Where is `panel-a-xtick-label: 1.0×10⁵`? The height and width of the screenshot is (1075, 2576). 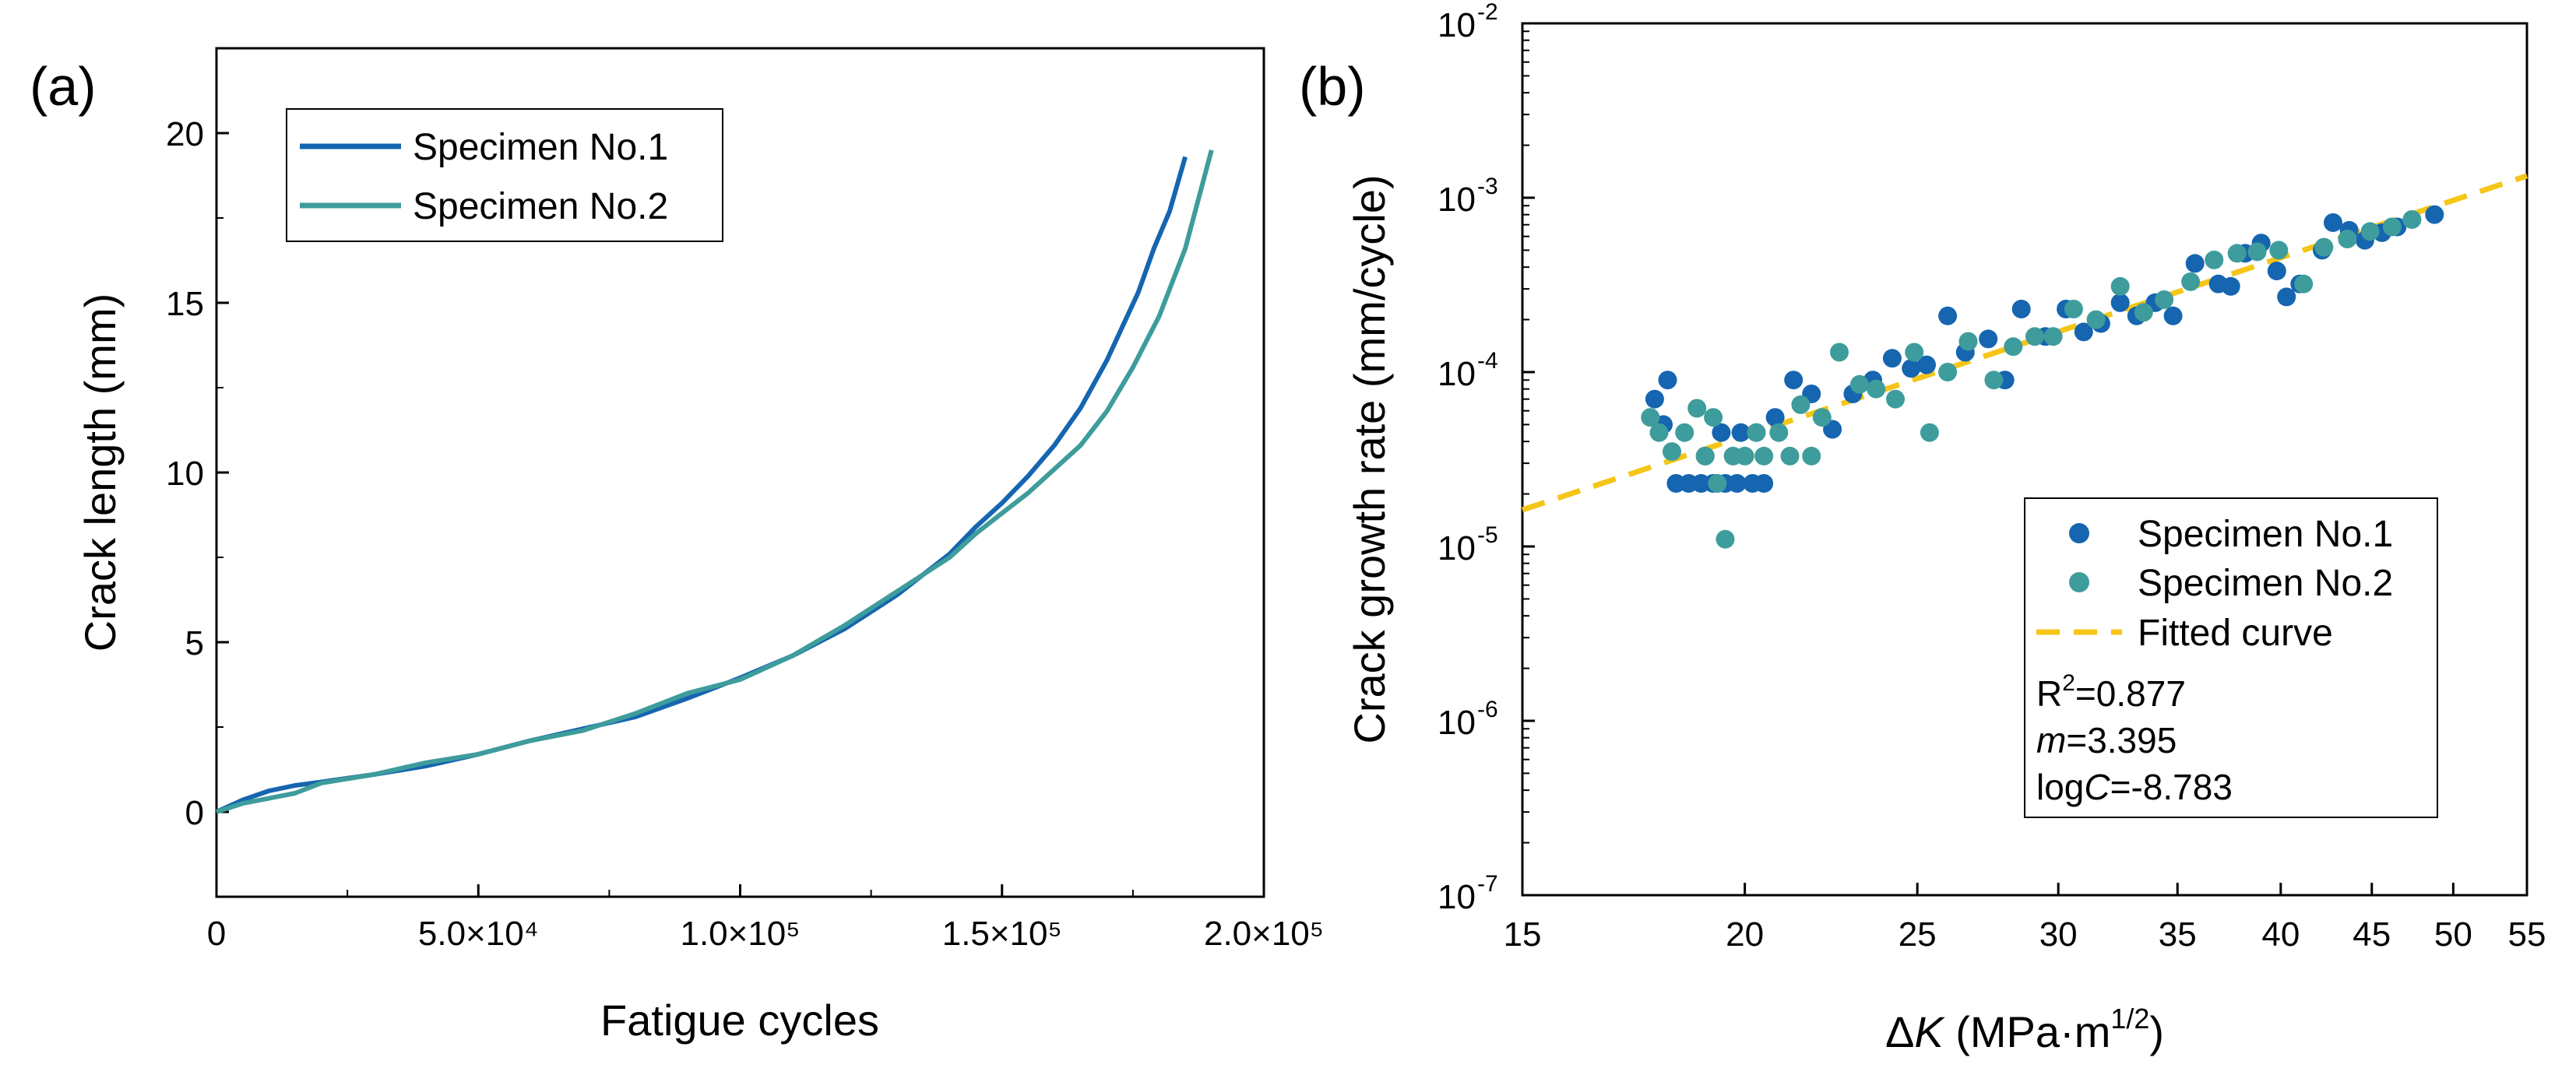 panel-a-xtick-label: 1.0×10⁵ is located at coordinates (740, 934).